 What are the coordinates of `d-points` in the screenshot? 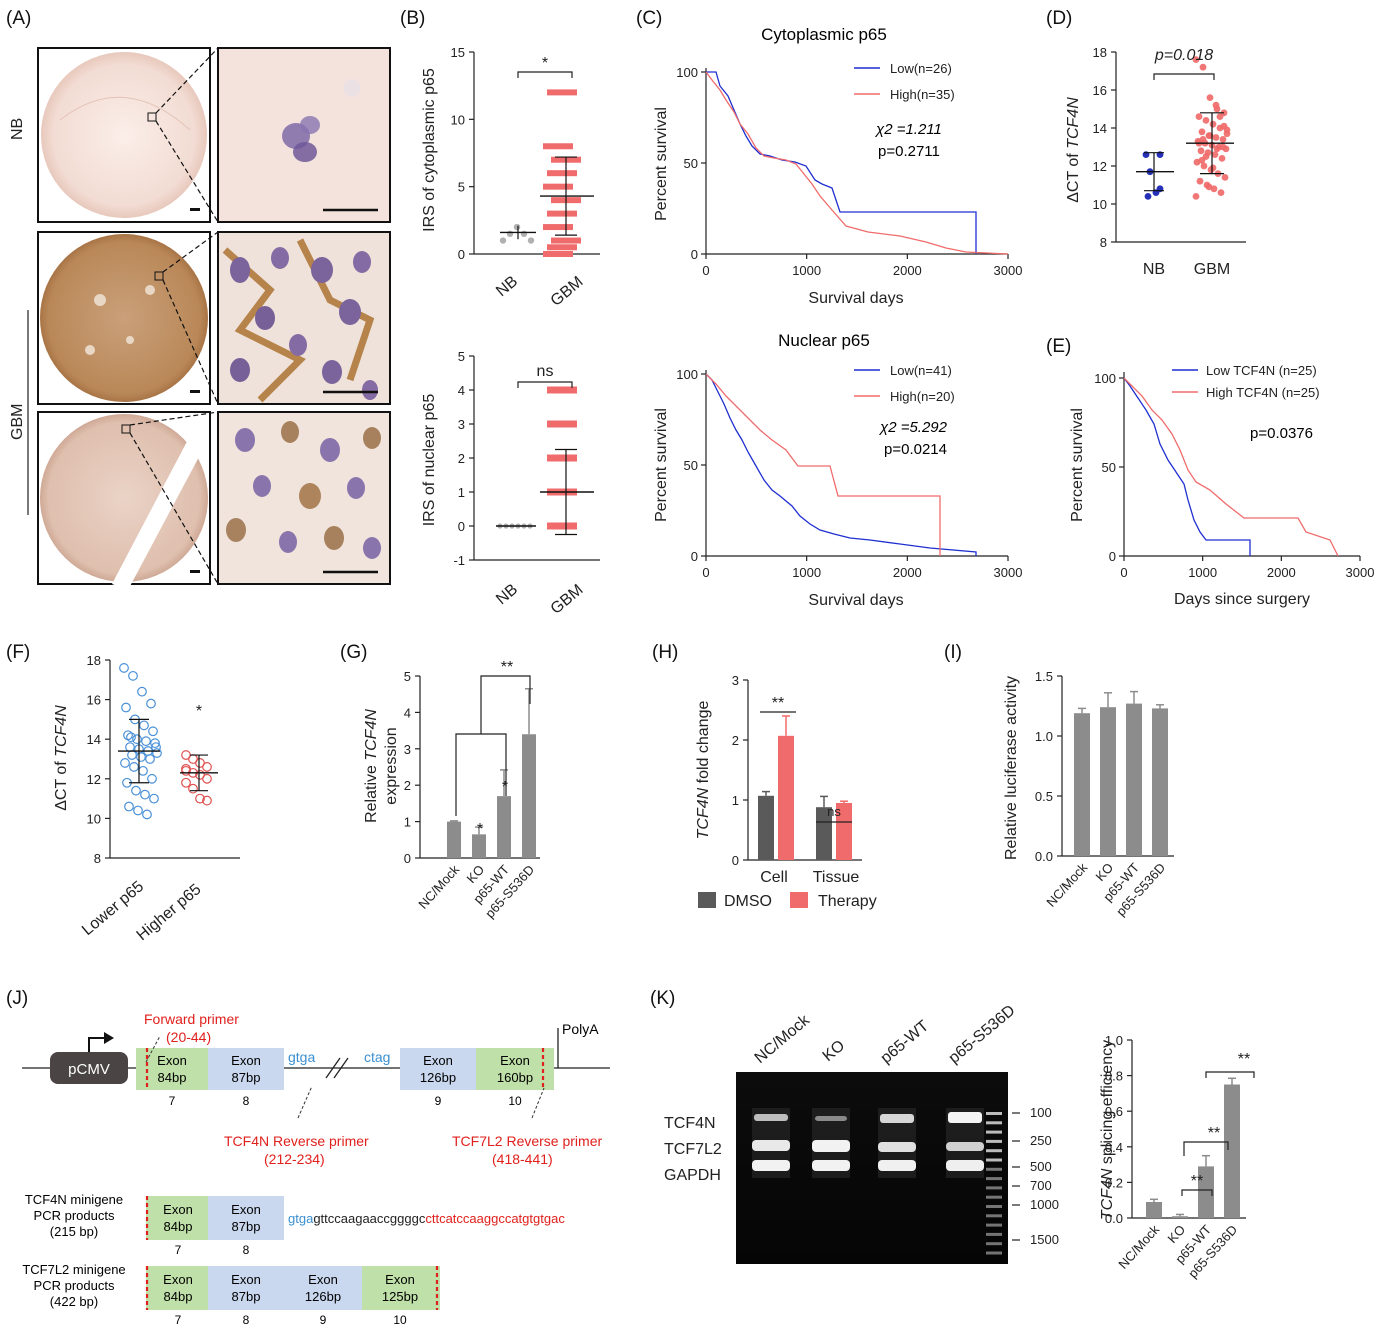 It's located at (1185, 128).